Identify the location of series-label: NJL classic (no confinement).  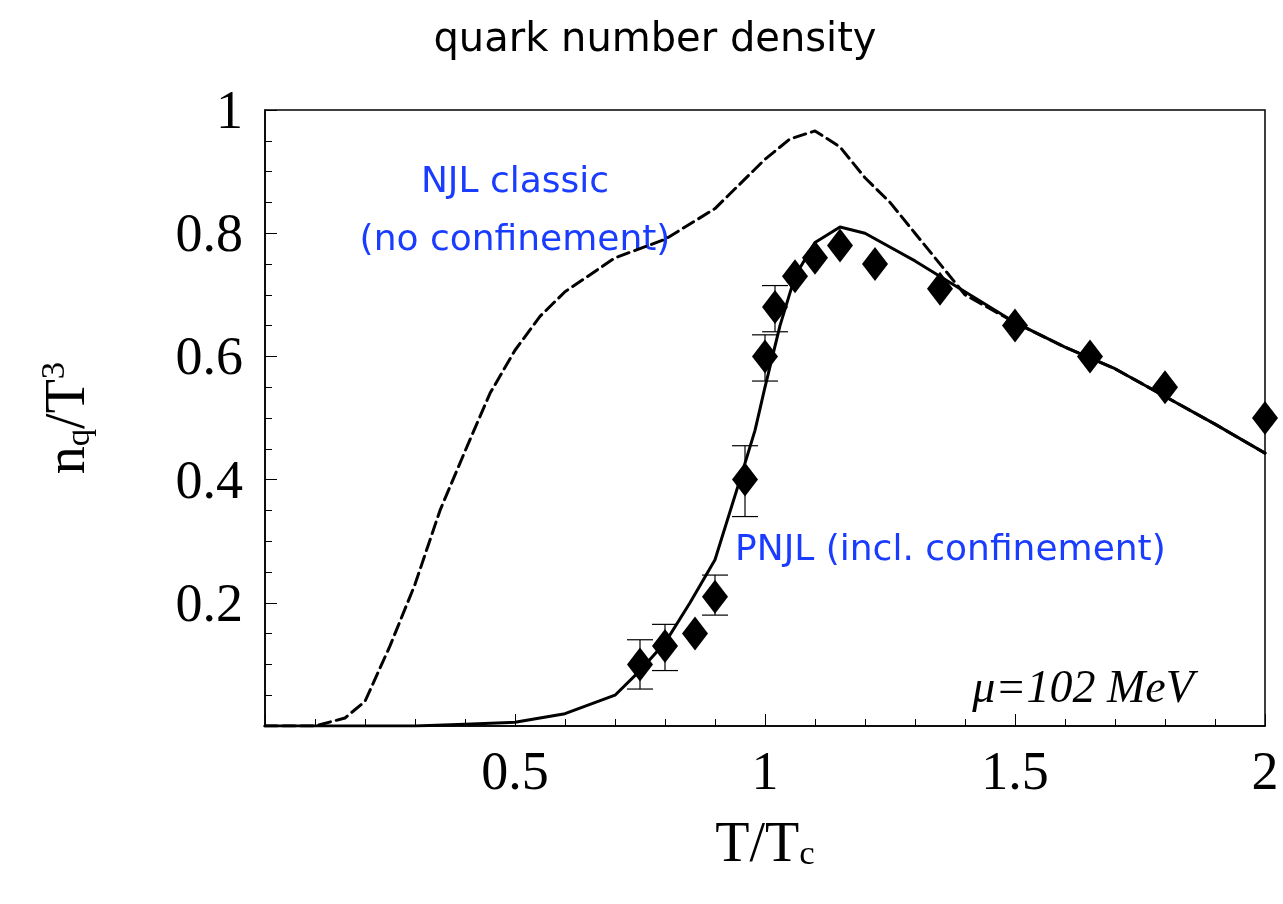
(515, 209).